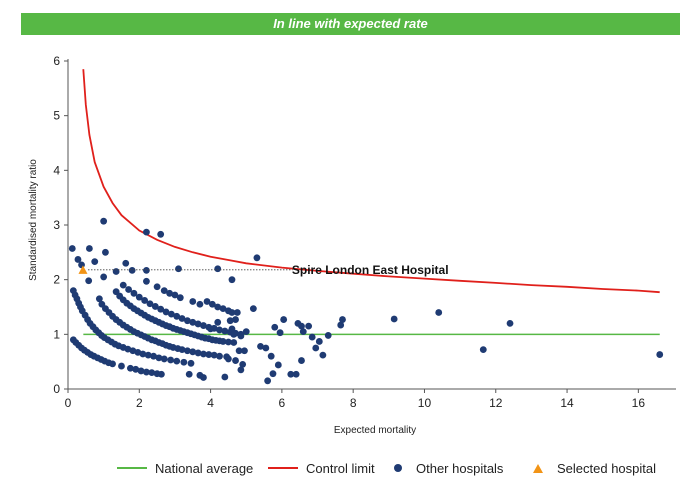 Image resolution: width=700 pixels, height=500 pixels. I want to click on annotation: Spire London East Hospital, so click(268, 270).